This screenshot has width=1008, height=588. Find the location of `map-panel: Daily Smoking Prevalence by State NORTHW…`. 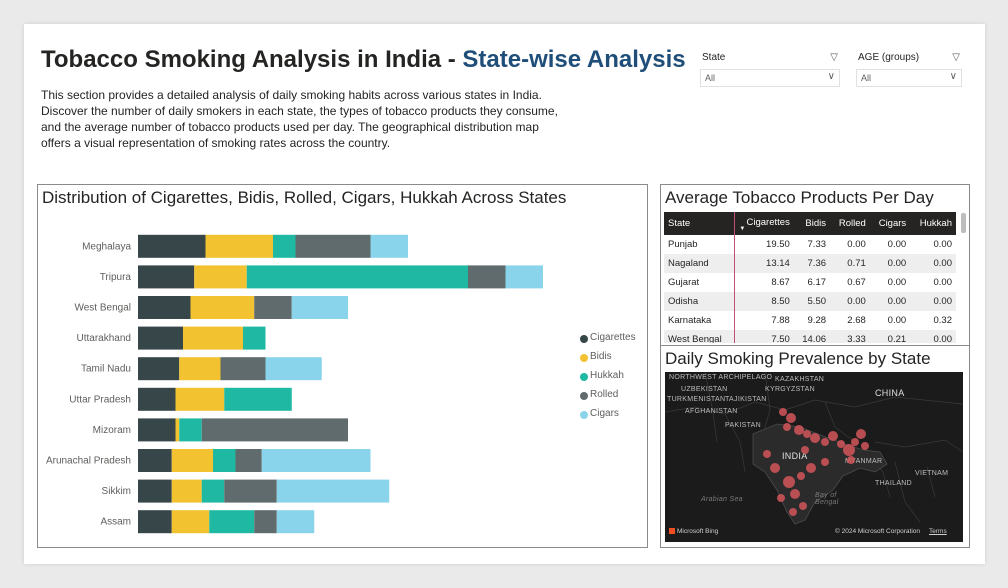

map-panel: Daily Smoking Prevalence by State NORTHW… is located at coordinates (815, 446).